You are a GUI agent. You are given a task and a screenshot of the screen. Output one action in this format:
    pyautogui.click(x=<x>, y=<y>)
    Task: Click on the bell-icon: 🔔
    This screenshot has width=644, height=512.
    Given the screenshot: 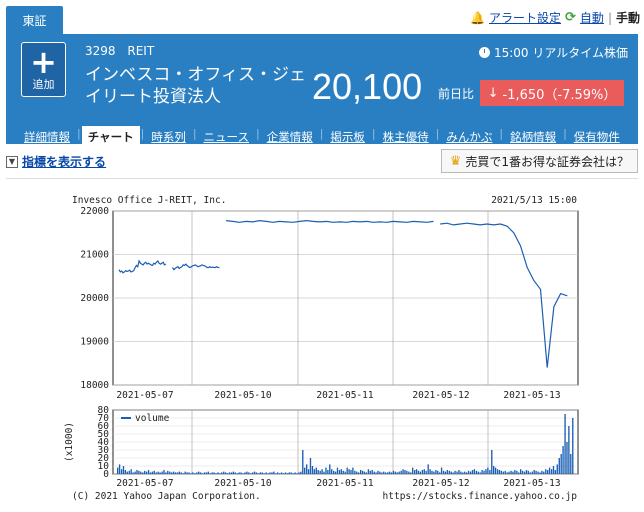 What is the action you would take?
    pyautogui.click(x=477, y=17)
    